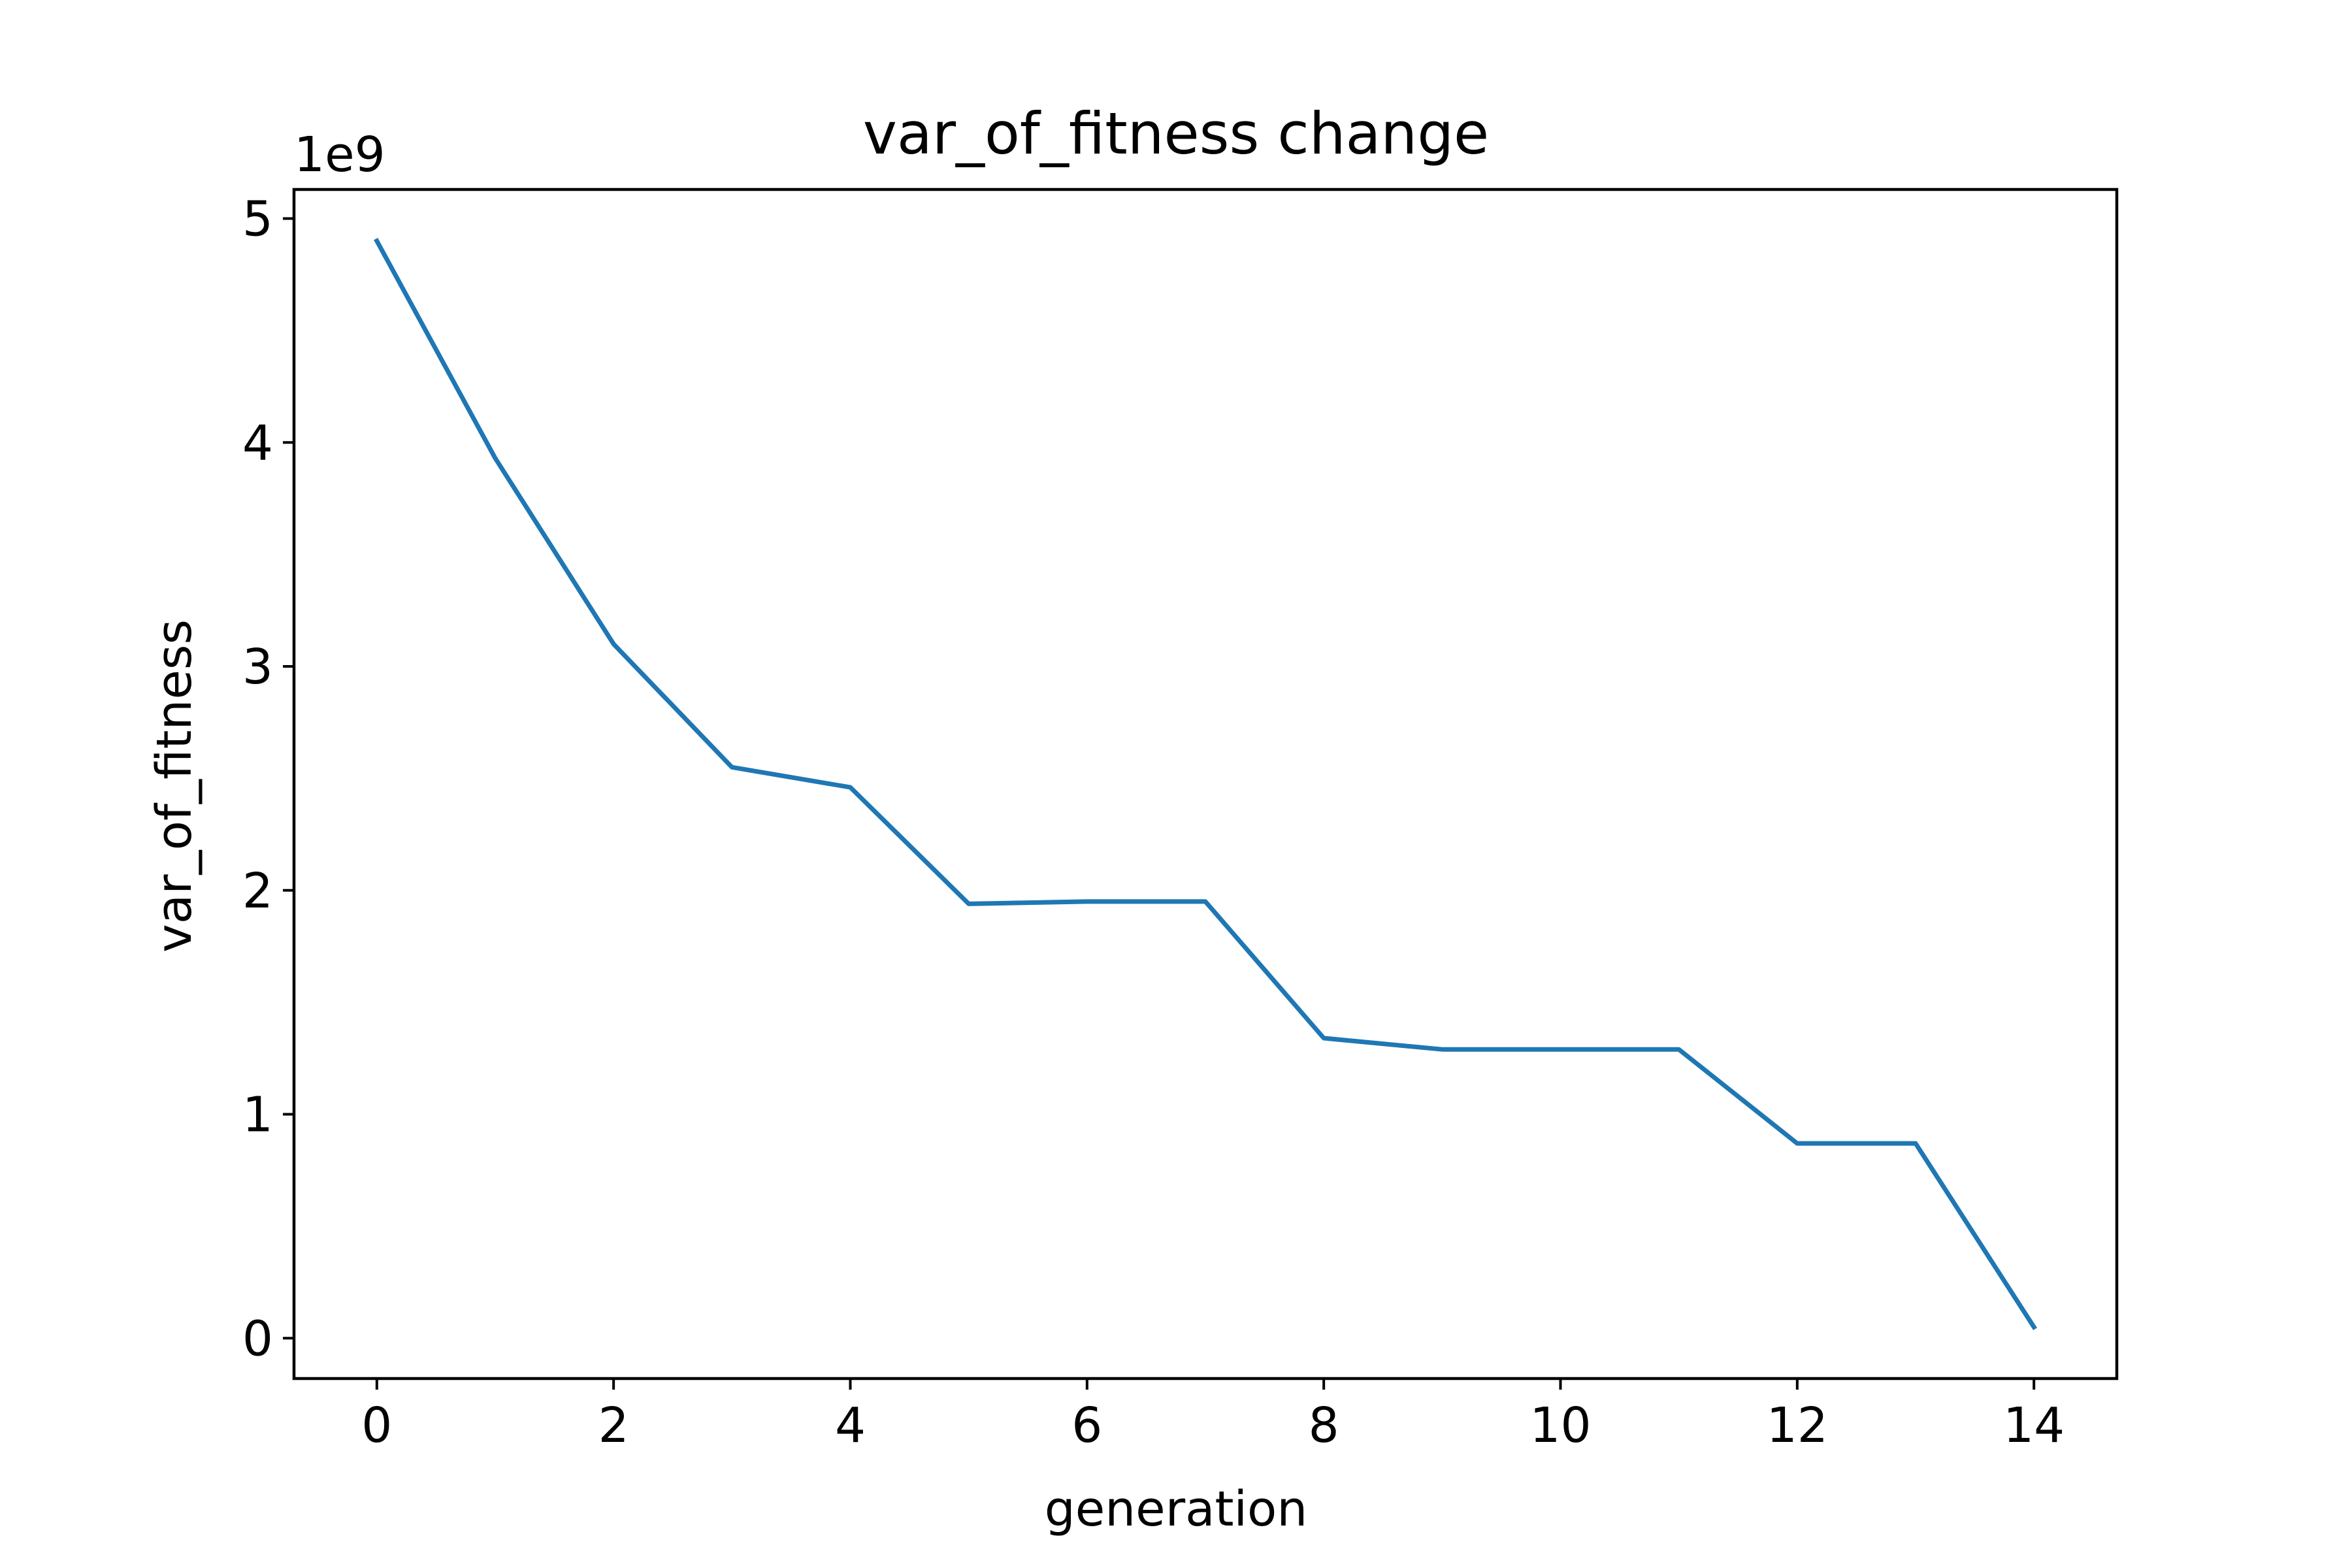  I want to click on x-tick-label: 12, so click(1797, 1425).